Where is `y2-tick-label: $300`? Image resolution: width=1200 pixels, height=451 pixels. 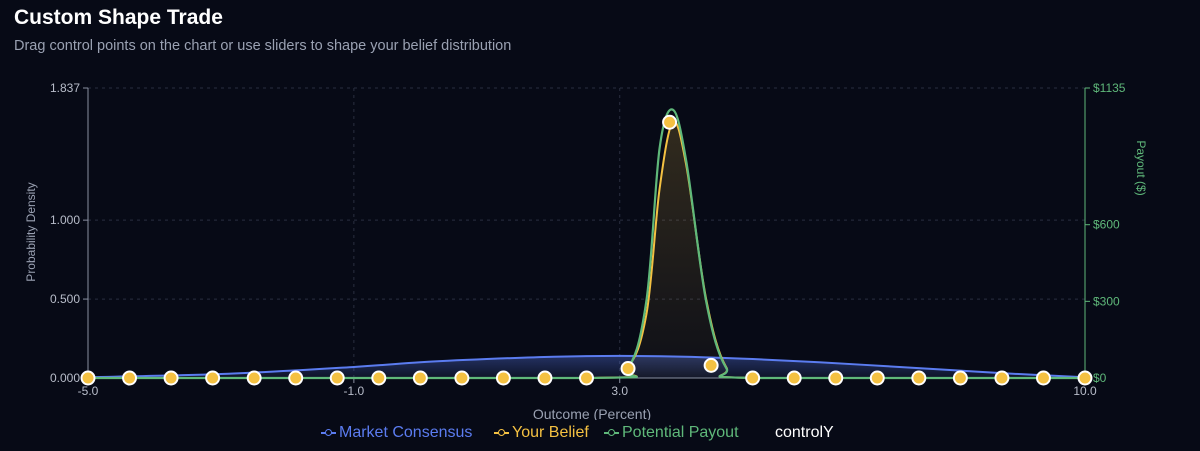 y2-tick-label: $300 is located at coordinates (1106, 301).